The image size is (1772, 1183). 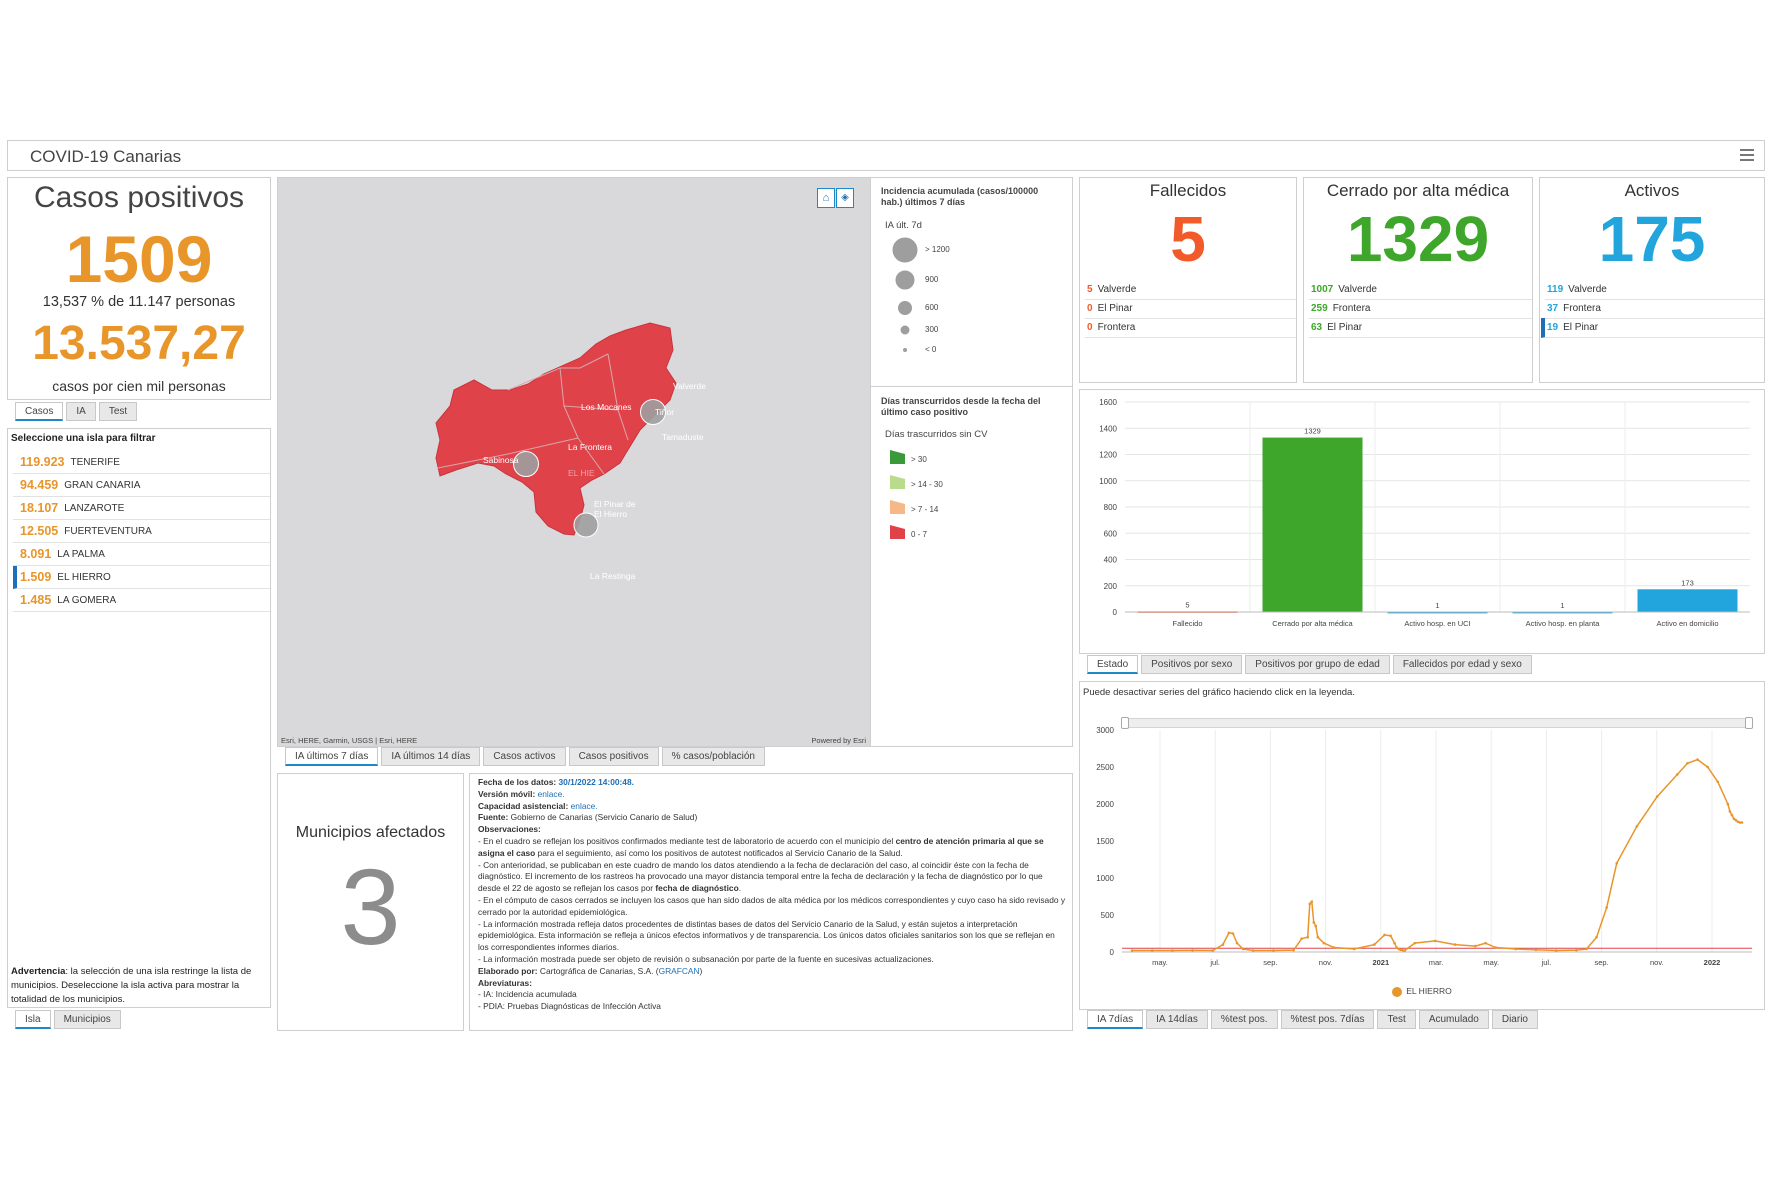 I want to click on legend-circle-label: 300, so click(x=932, y=329).